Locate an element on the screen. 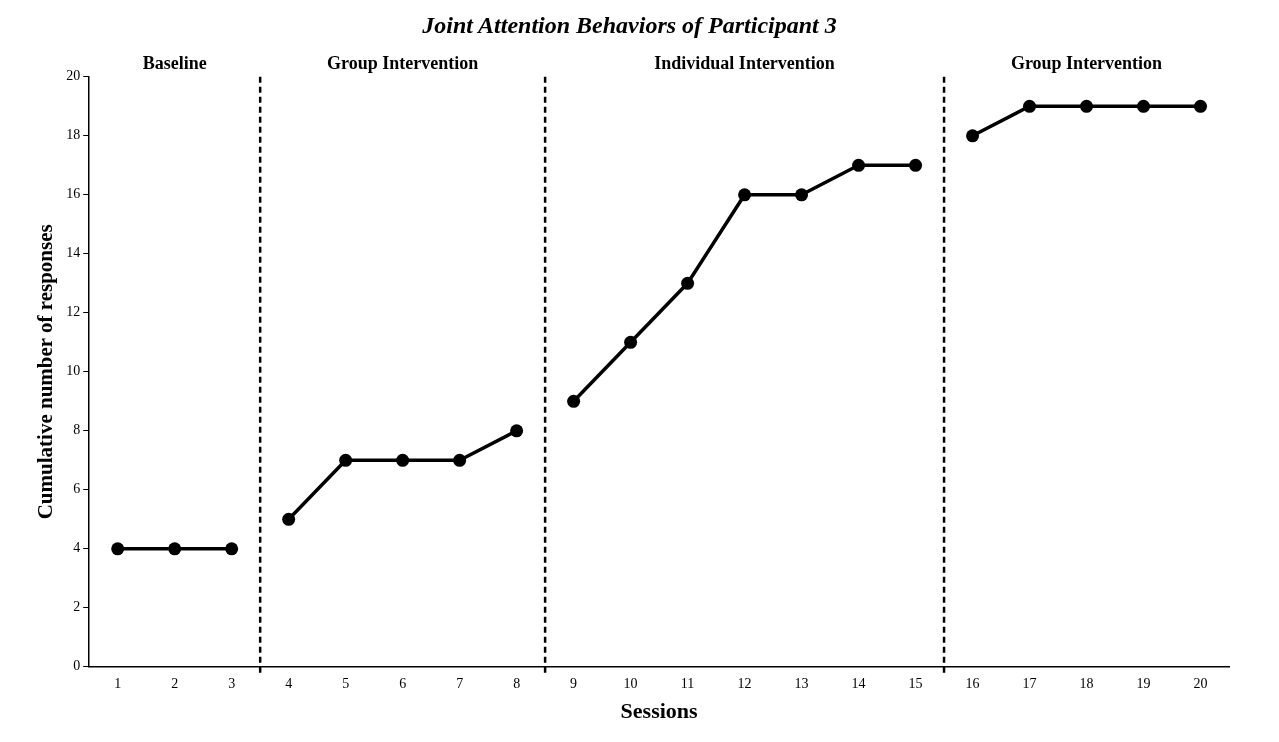  text: Individual Intervention is located at coordinates (744, 63).